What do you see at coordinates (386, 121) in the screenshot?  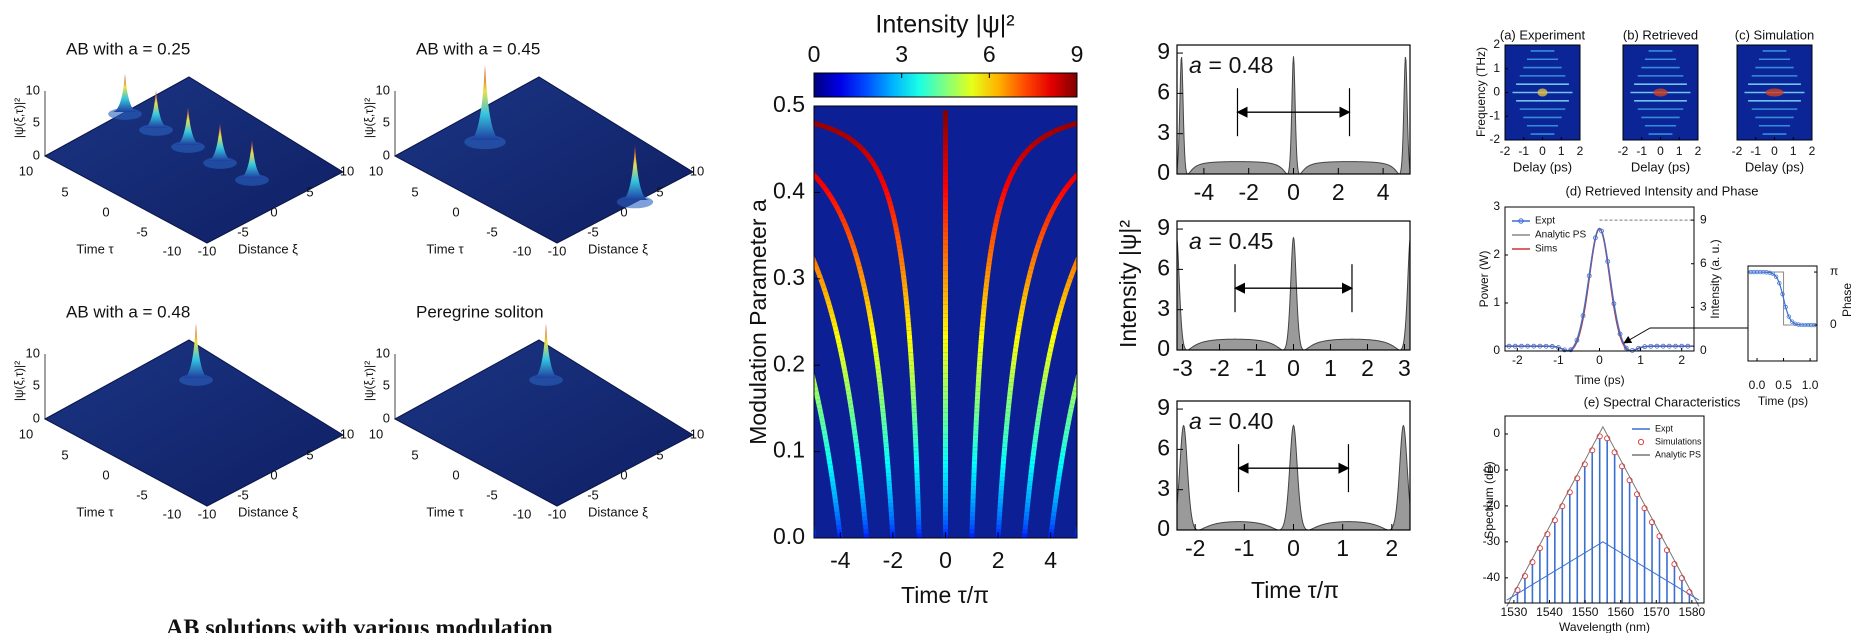 I see `z-tick-label: 5` at bounding box center [386, 121].